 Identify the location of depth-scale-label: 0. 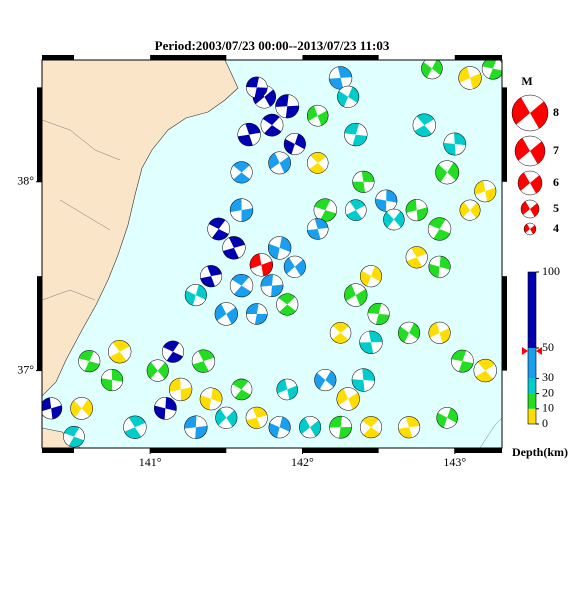
(545, 423).